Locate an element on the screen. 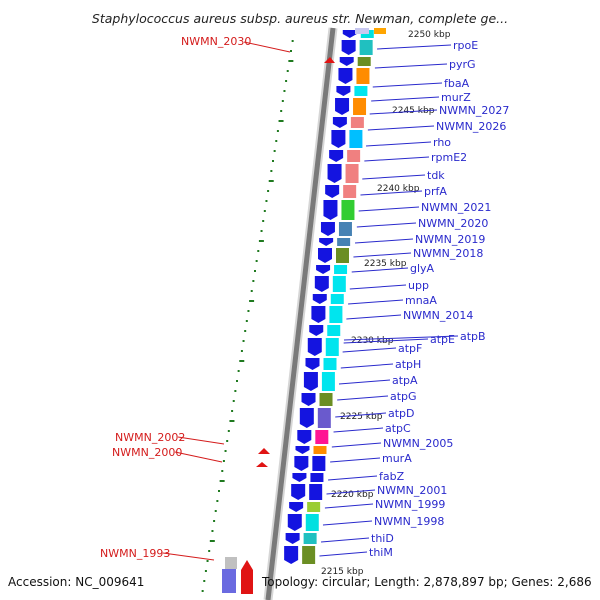 This screenshot has width=600, height=600. gene-label-atpD: atpD is located at coordinates (401, 413).